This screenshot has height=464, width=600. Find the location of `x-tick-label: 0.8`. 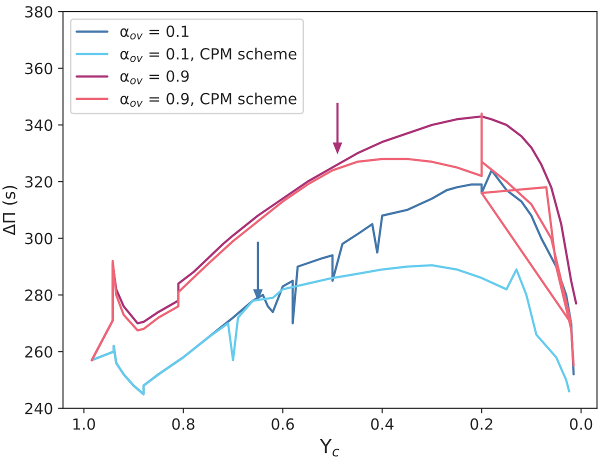

x-tick-label: 0.8 is located at coordinates (183, 424).